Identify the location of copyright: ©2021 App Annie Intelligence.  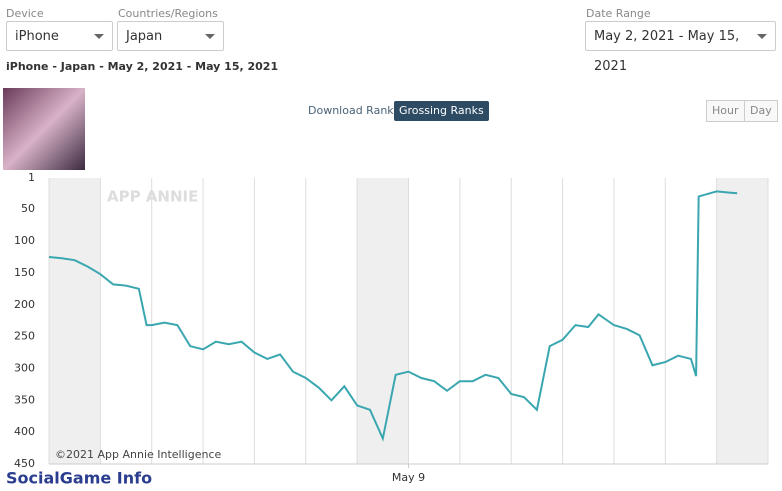
(138, 454).